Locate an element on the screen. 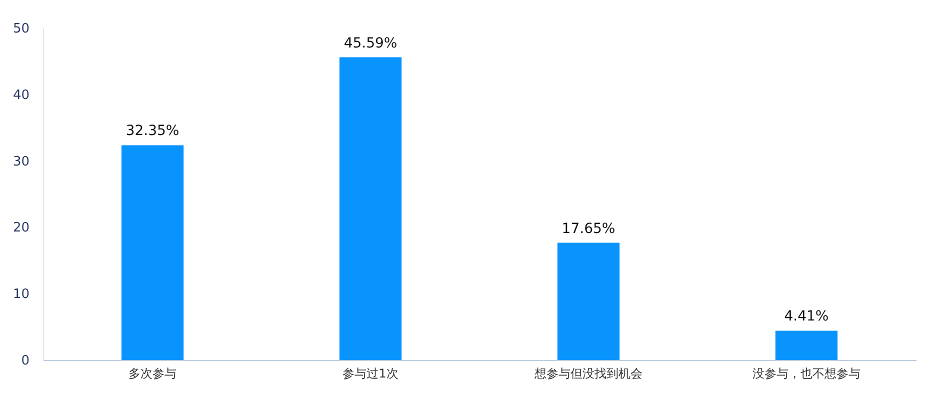 Image resolution: width=926 pixels, height=405 pixels. data-label: 45.59% is located at coordinates (371, 43).